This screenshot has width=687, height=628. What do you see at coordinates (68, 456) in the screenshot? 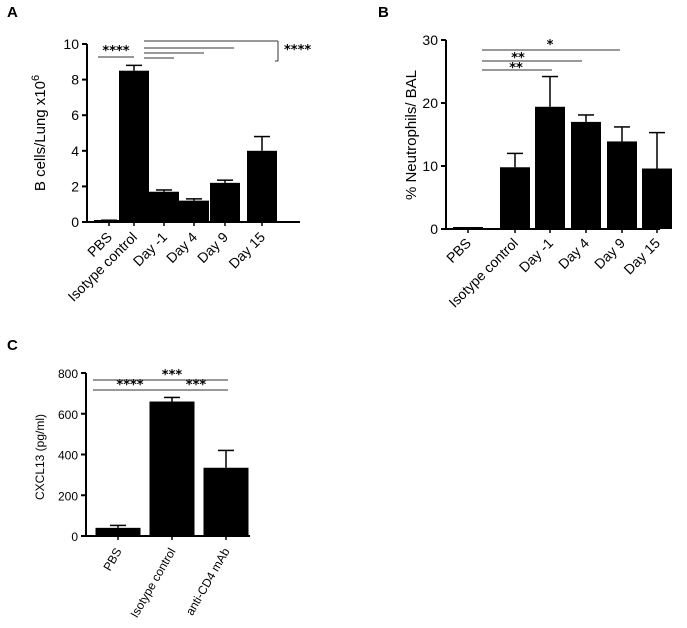
I see `y-tick-label: 400` at bounding box center [68, 456].